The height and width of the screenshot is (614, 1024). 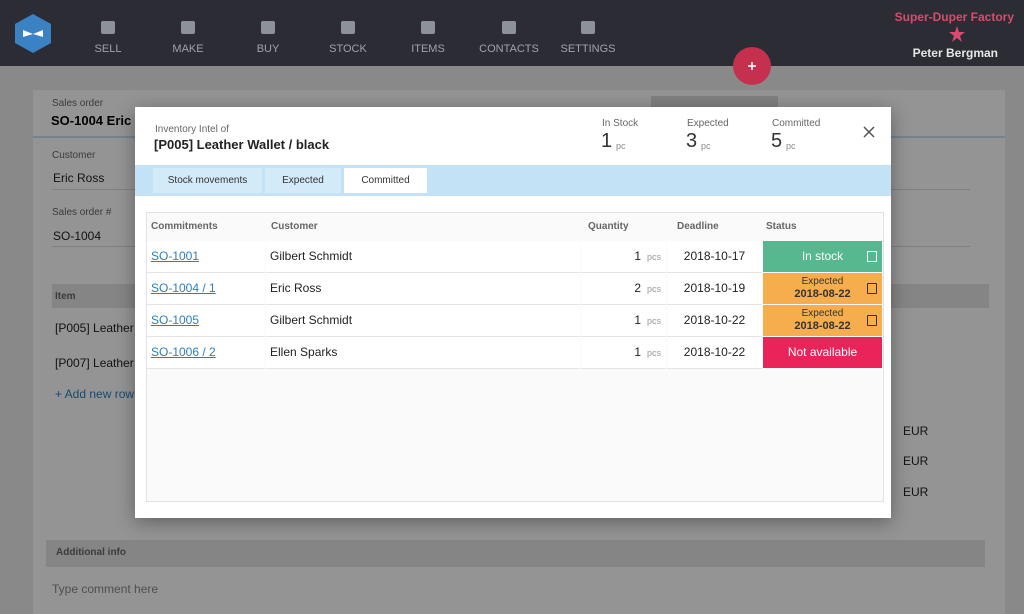 I want to click on tab: Expected, so click(x=303, y=180).